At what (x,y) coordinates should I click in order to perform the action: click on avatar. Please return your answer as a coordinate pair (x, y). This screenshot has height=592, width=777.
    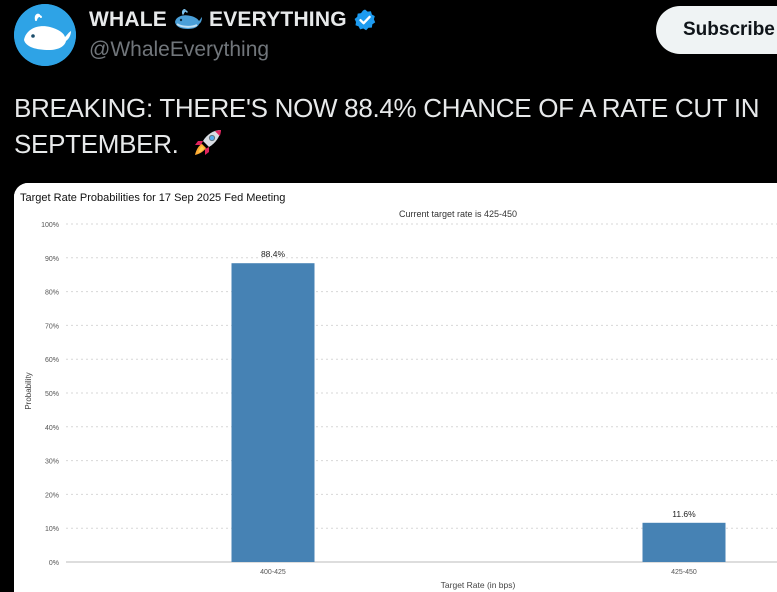
    Looking at the image, I should click on (45, 35).